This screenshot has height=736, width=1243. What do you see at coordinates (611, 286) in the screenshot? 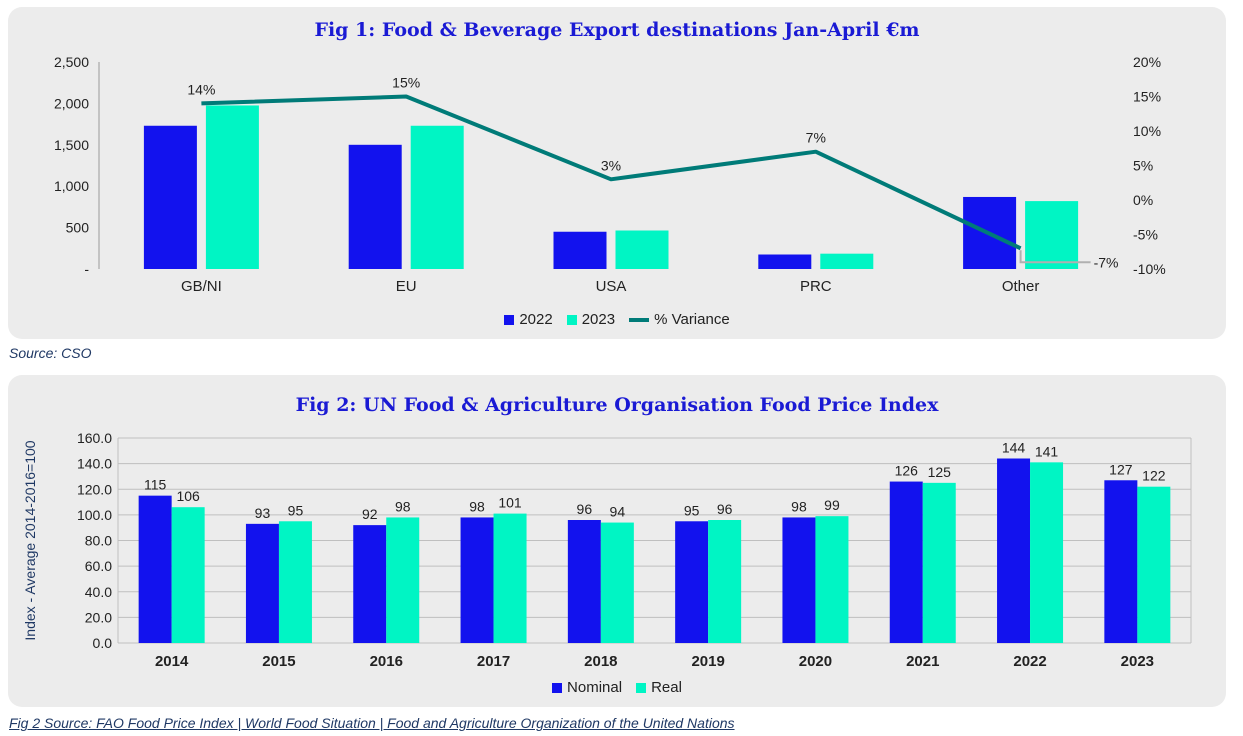
I see `x-tick-label: USA` at bounding box center [611, 286].